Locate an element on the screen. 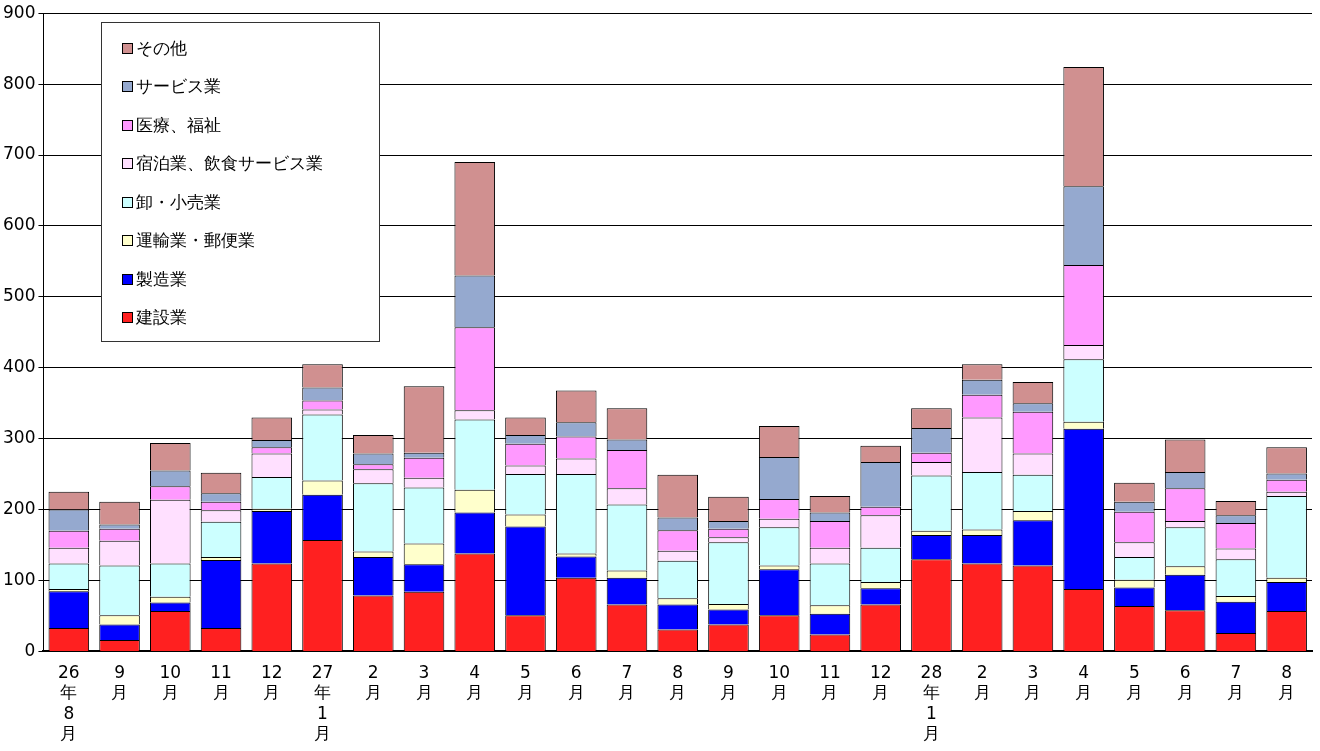  y-tick-label: 600 is located at coordinates (19, 224).